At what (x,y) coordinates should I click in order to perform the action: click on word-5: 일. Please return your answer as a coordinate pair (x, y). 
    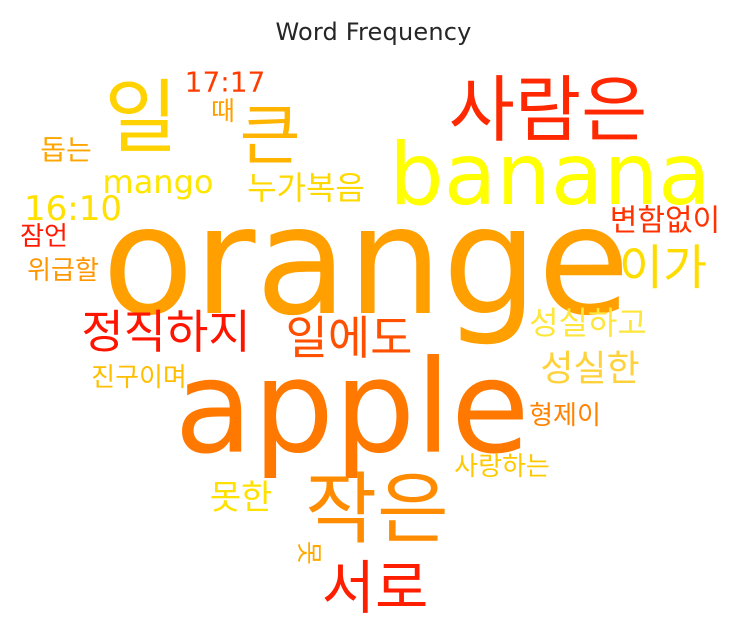
    Looking at the image, I should click on (141, 118).